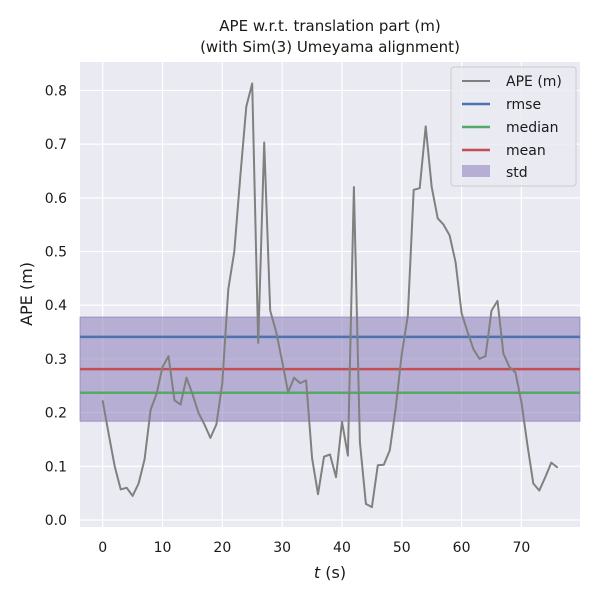  Describe the element at coordinates (56, 521) in the screenshot. I see `y-tick-label: 0.0` at that location.